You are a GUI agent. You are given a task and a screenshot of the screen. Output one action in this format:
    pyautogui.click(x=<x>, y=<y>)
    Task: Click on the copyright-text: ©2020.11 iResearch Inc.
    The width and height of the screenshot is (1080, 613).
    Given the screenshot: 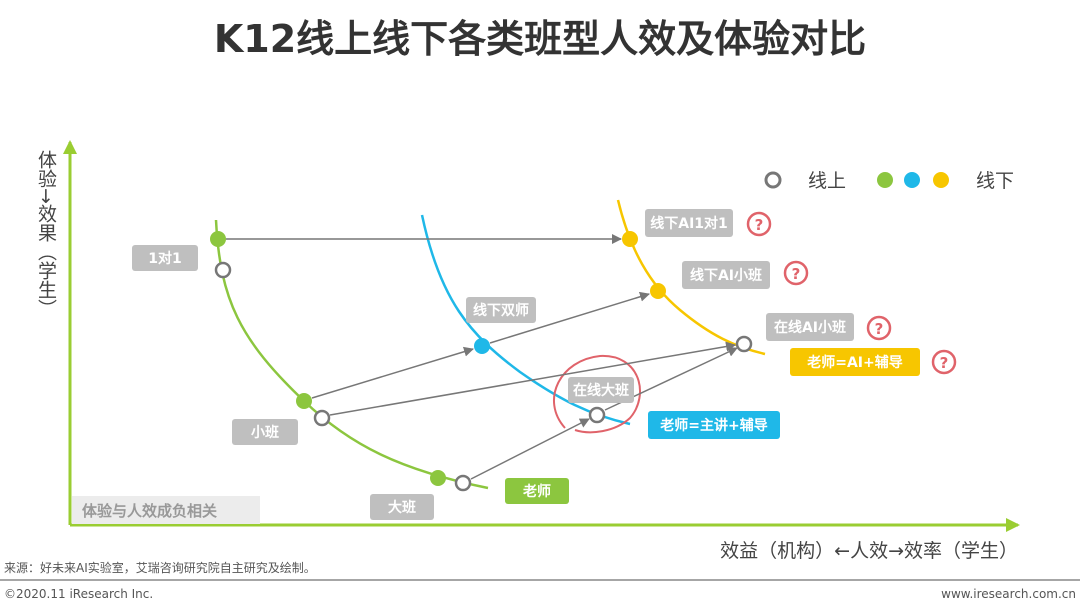 What is the action you would take?
    pyautogui.click(x=78, y=594)
    